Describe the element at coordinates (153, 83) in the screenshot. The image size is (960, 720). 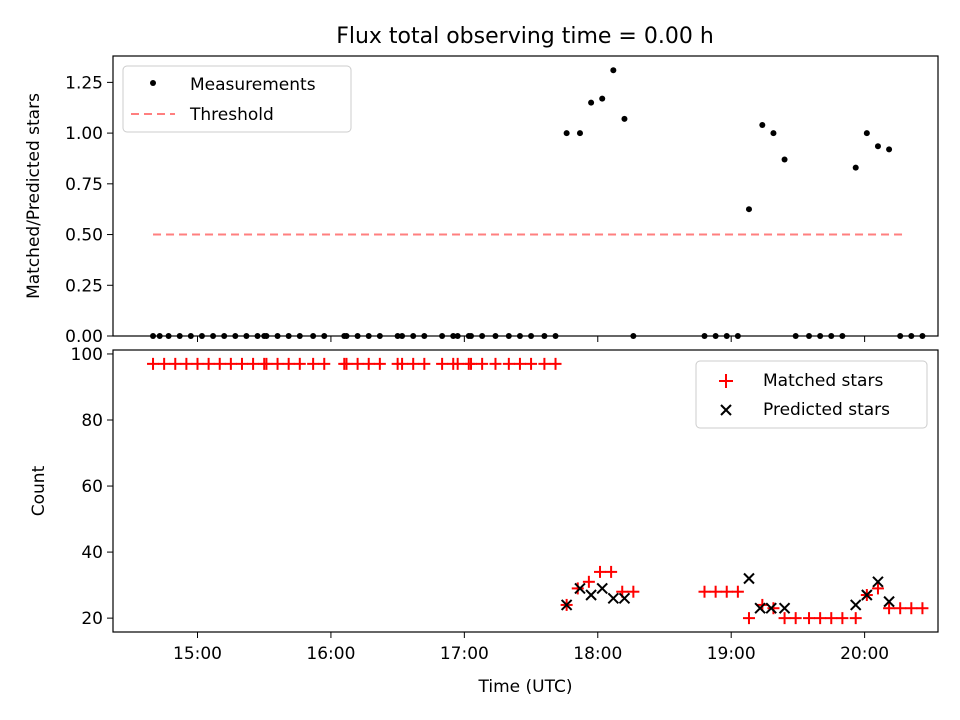
I see `legend-measurement-marker` at that location.